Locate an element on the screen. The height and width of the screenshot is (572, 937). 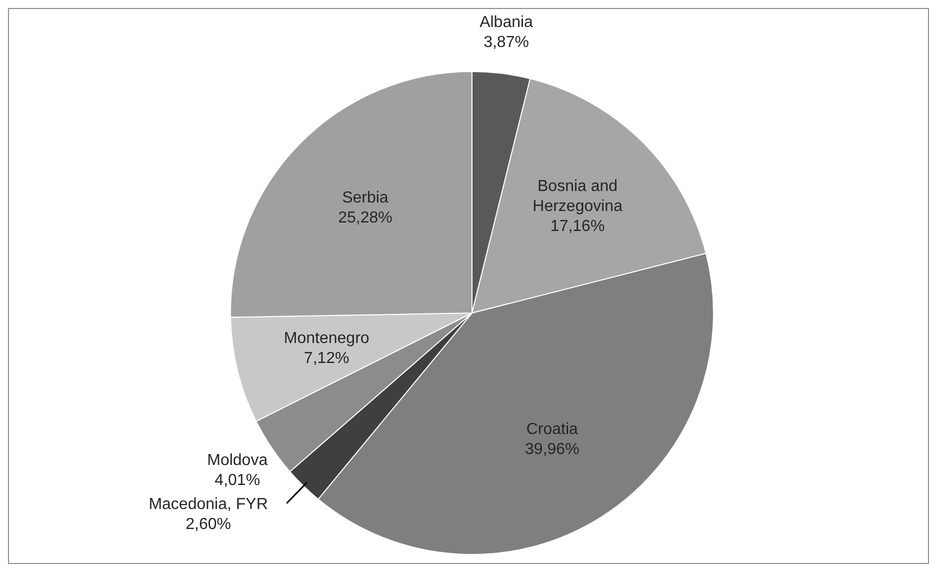
slice-label: Moldova is located at coordinates (237, 460).